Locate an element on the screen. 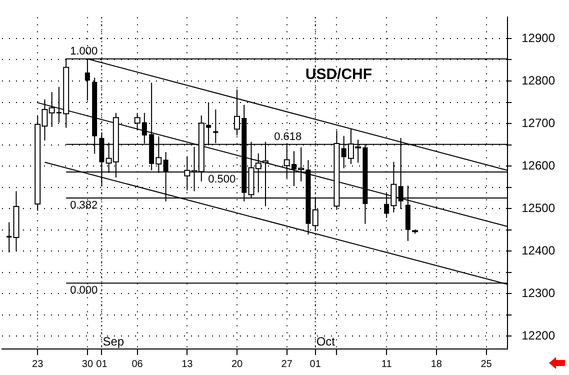  x-tick-label: 06 is located at coordinates (138, 364).